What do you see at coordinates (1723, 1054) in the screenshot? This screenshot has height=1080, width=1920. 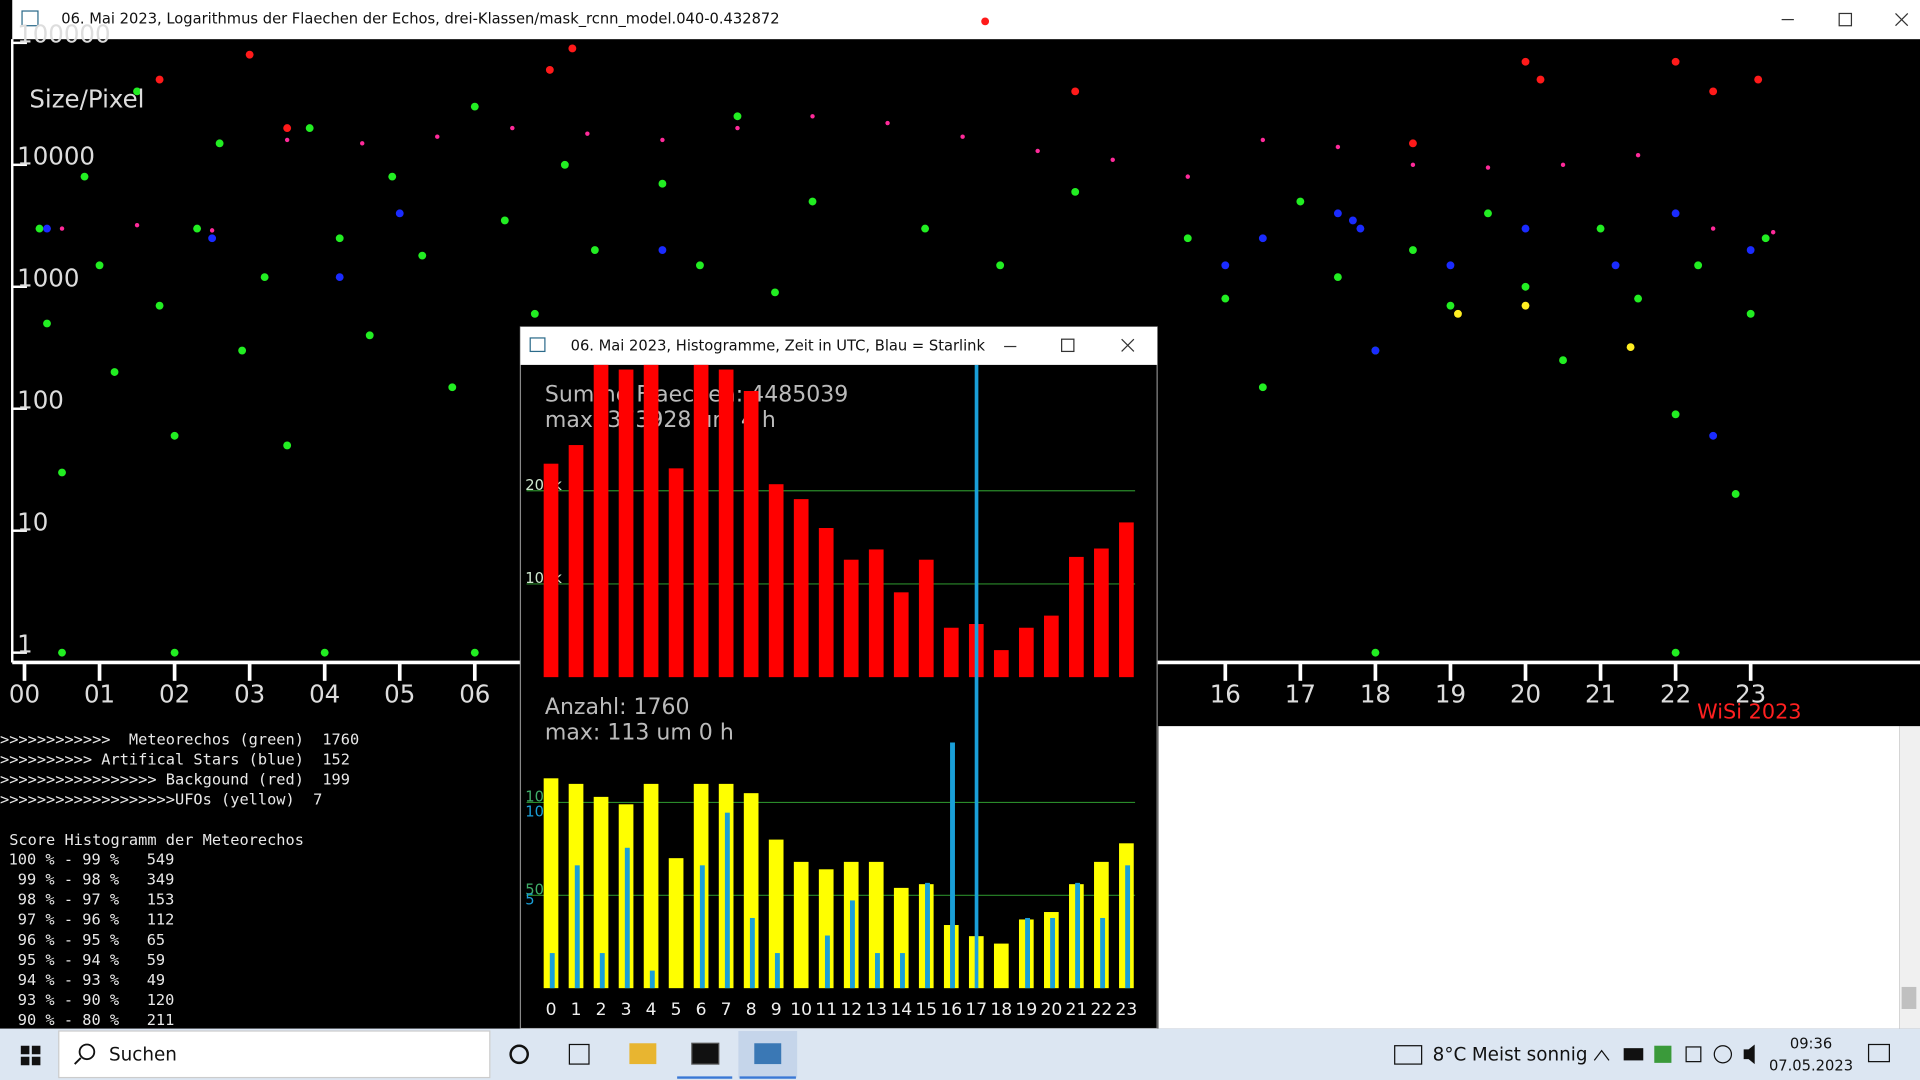 I see `network-icon` at bounding box center [1723, 1054].